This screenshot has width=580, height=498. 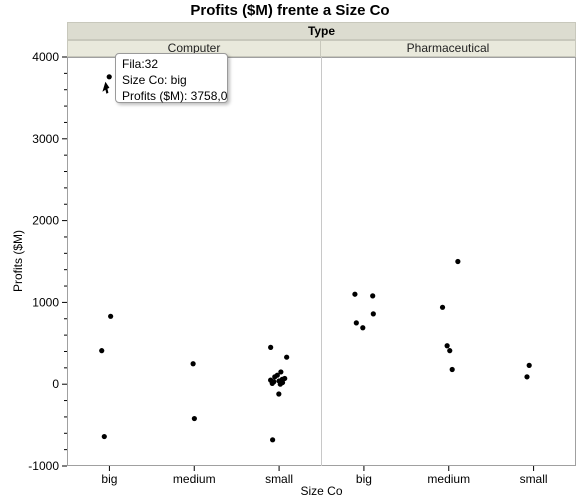 I want to click on y-tick-label: 0, so click(x=55, y=384).